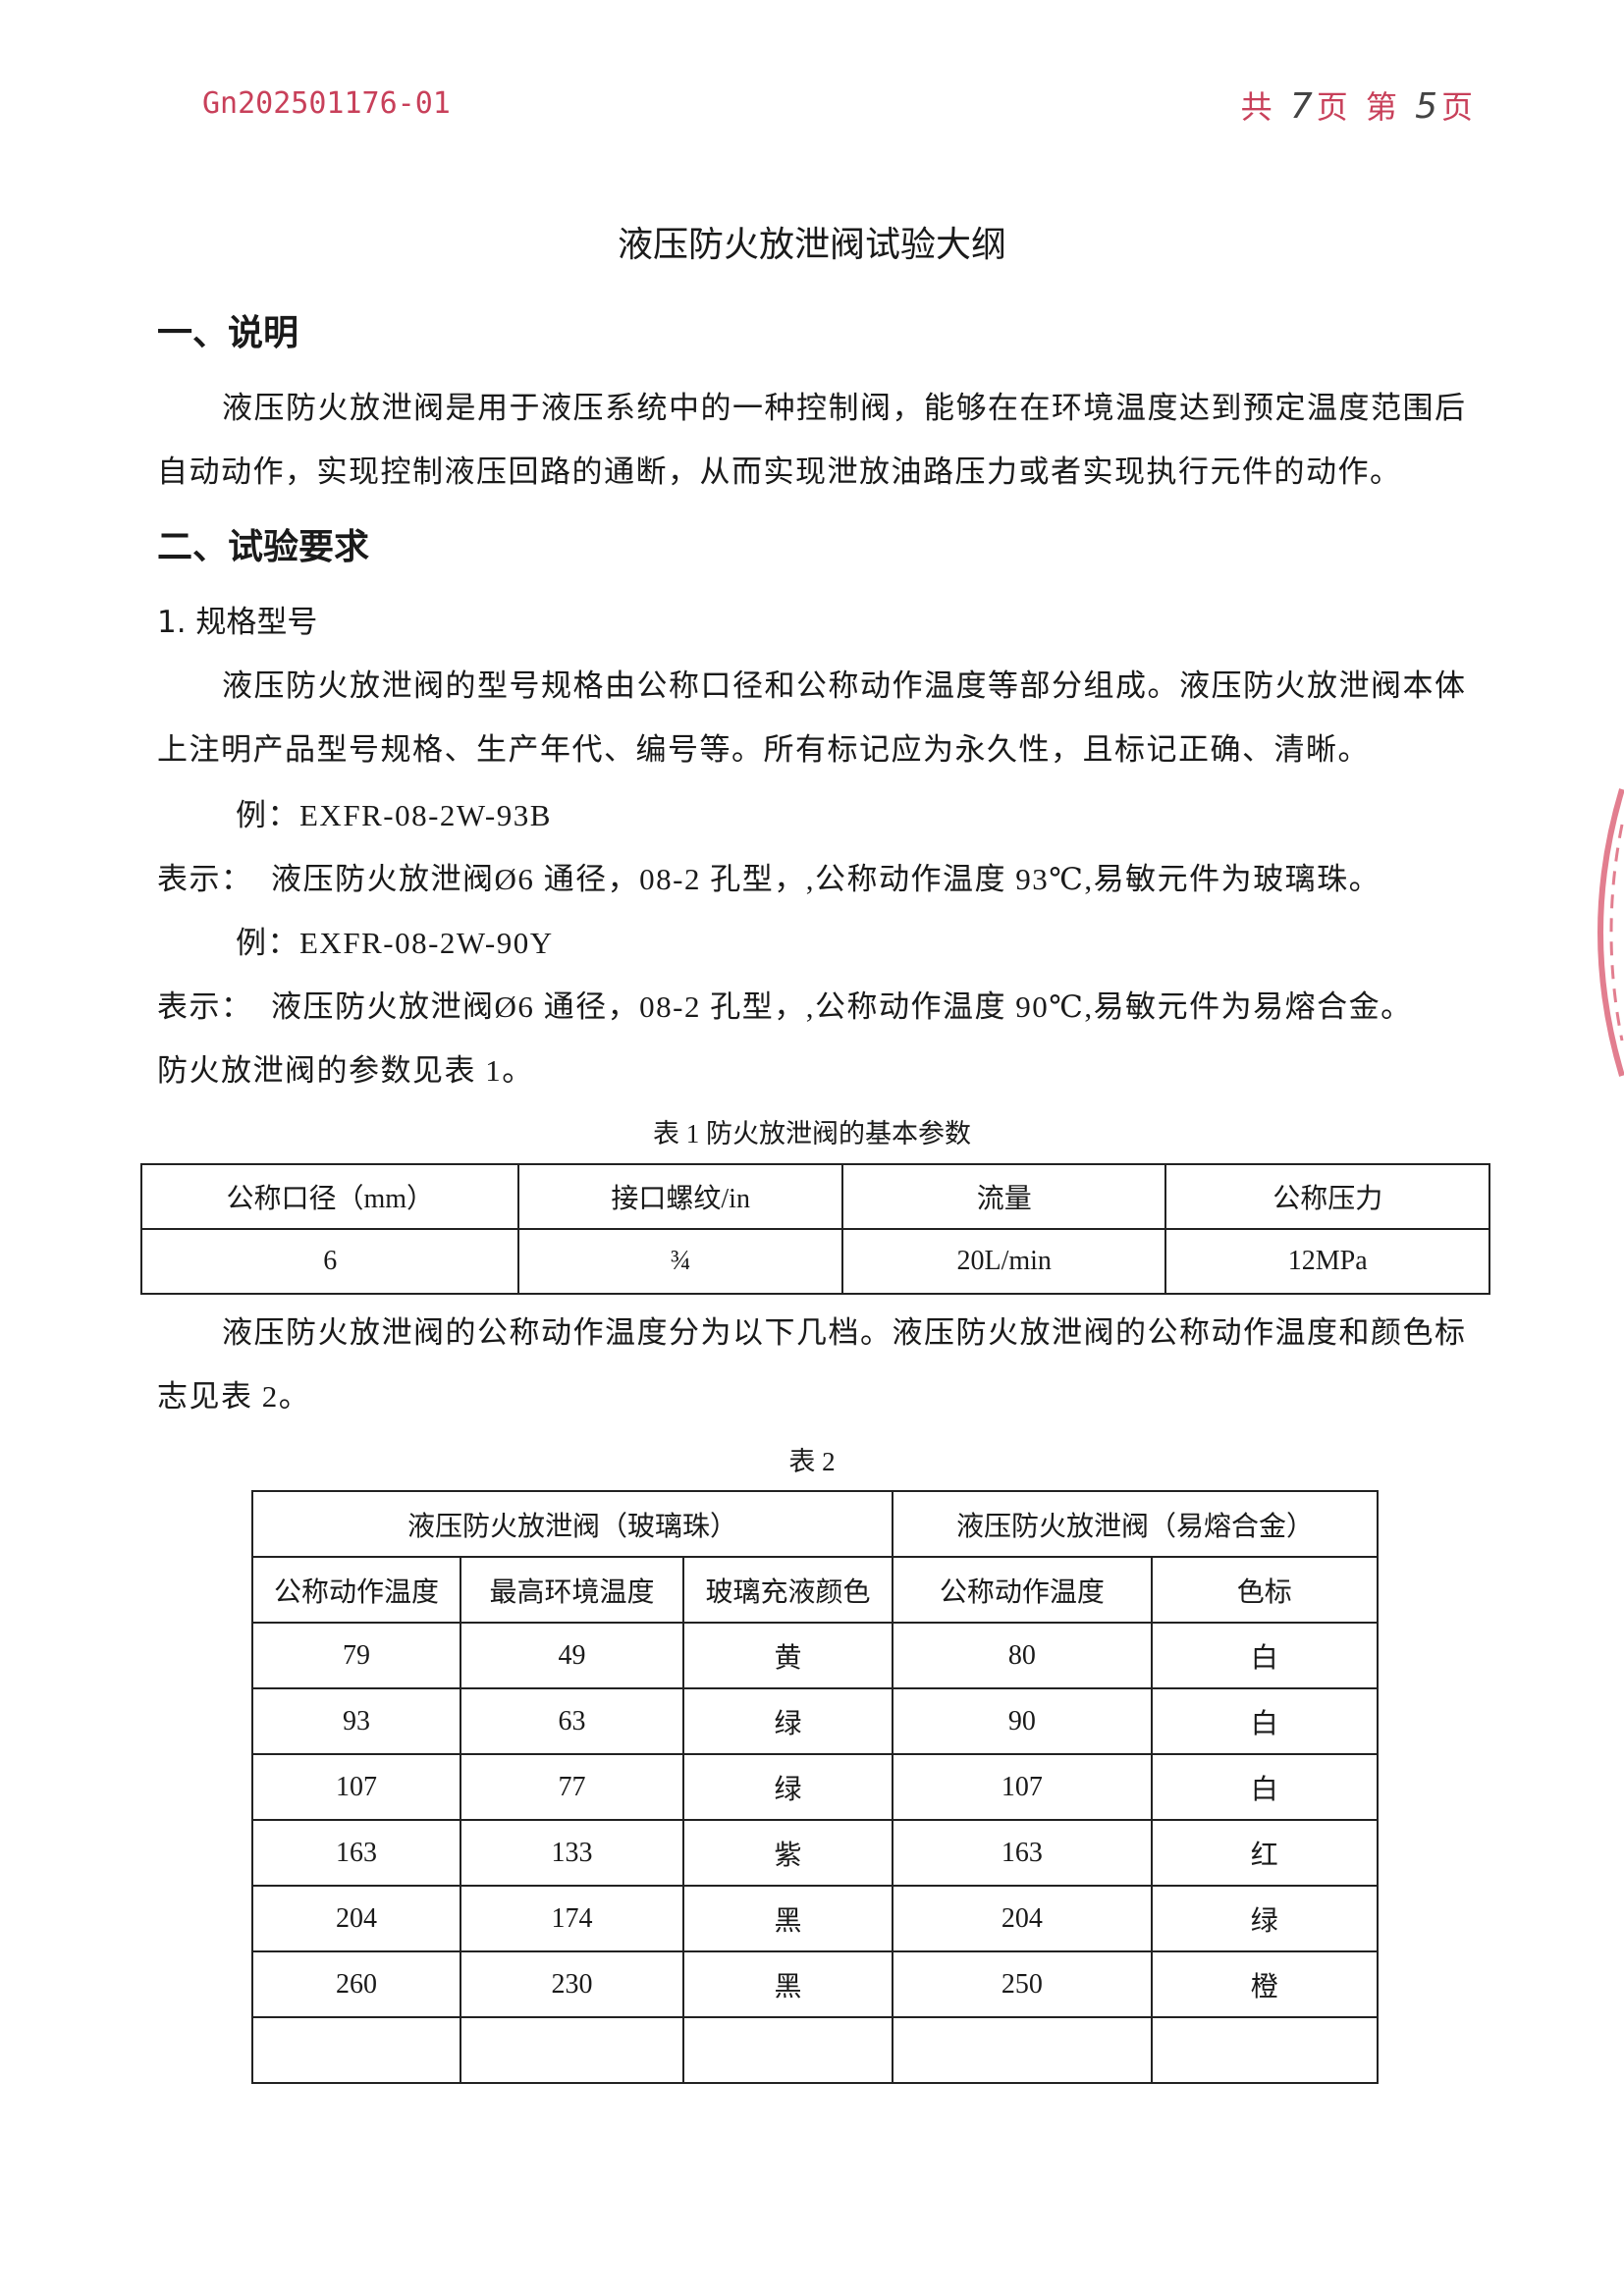 The height and width of the screenshot is (2296, 1624). Describe the element at coordinates (263, 547) in the screenshot. I see `section2-heading: 二、试验要求` at that location.